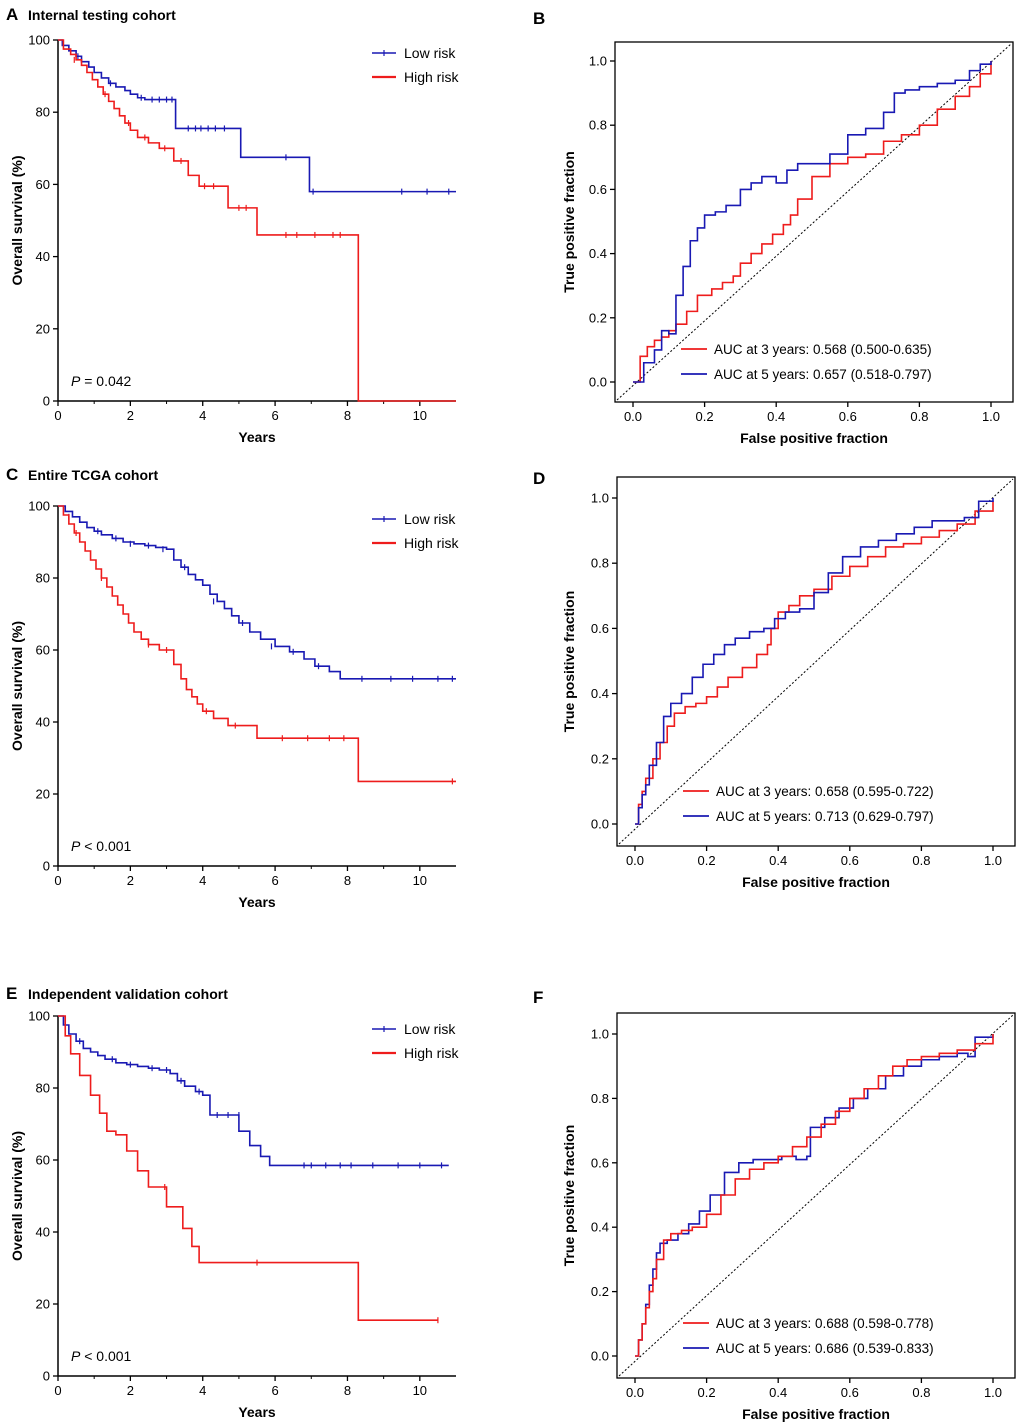  I want to click on panel-letter: F, so click(538, 997).